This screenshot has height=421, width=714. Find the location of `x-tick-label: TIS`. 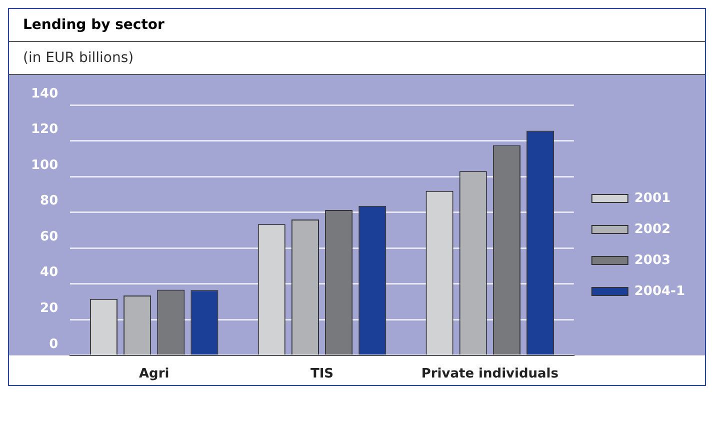

x-tick-label: TIS is located at coordinates (322, 374).